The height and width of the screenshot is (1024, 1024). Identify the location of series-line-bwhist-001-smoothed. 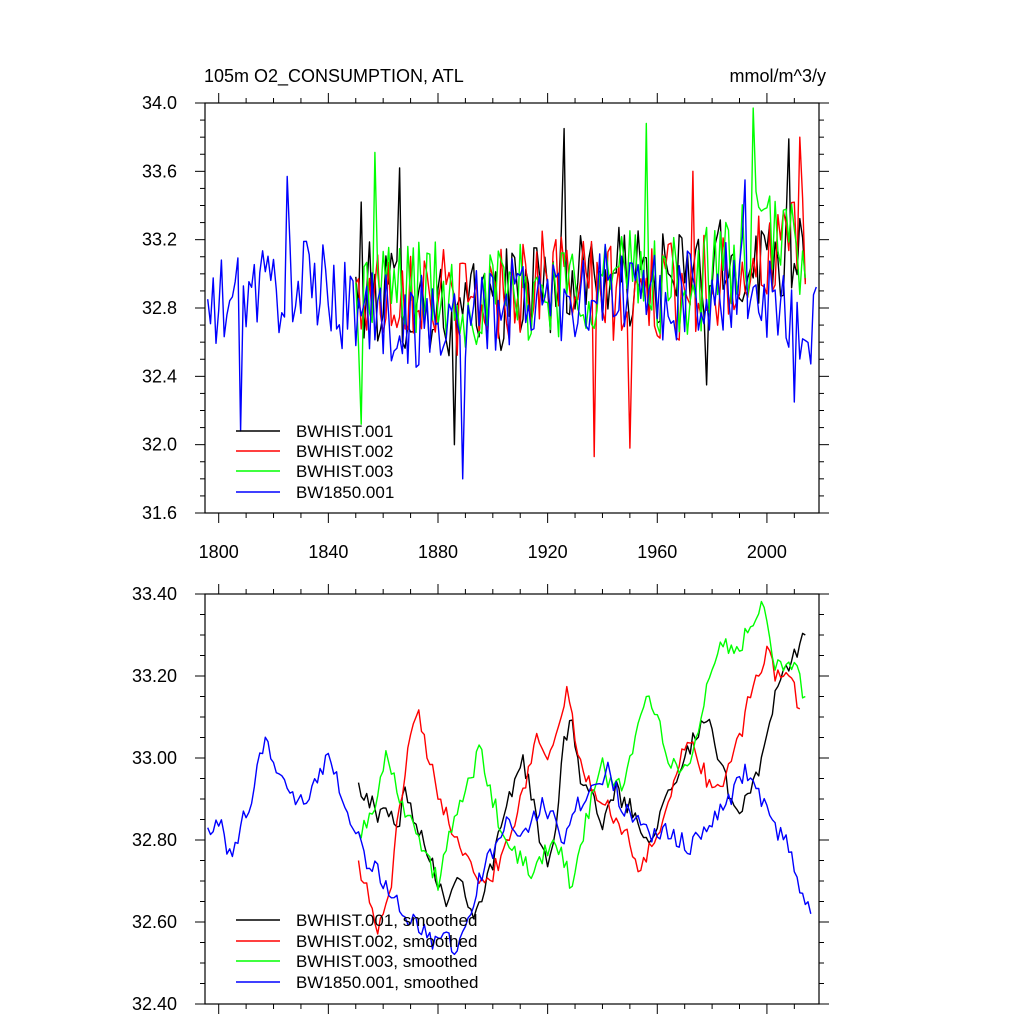
(581, 776).